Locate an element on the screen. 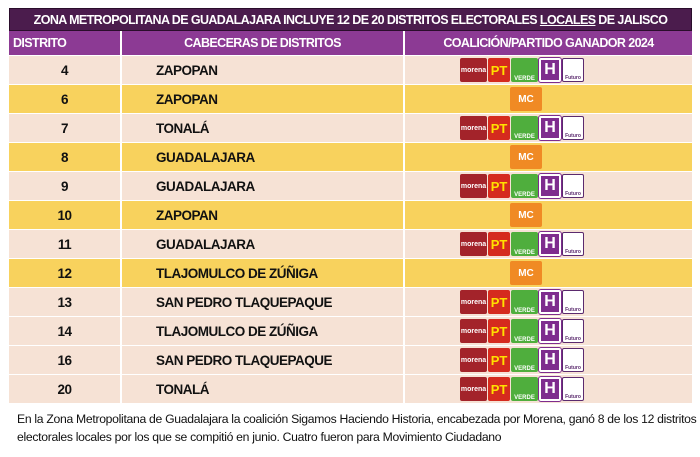 The image size is (700, 457). header-cabecera: CABECERAS DE DISTRITOS is located at coordinates (263, 43).